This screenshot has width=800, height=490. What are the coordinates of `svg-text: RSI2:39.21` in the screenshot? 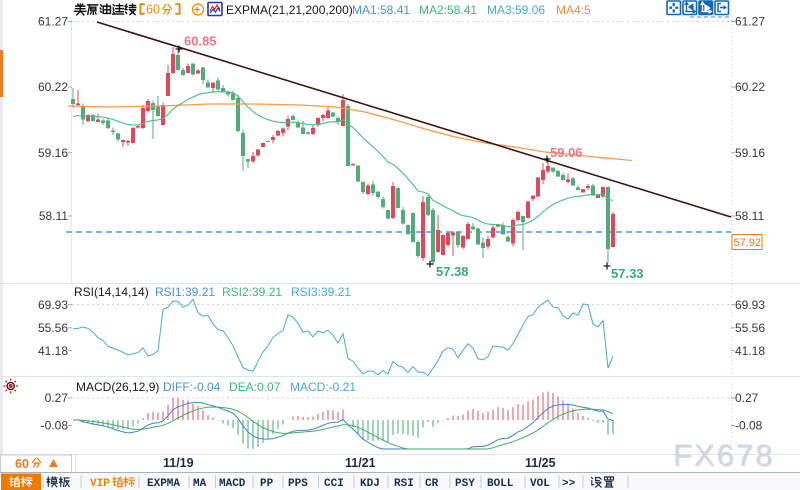 It's located at (252, 292).